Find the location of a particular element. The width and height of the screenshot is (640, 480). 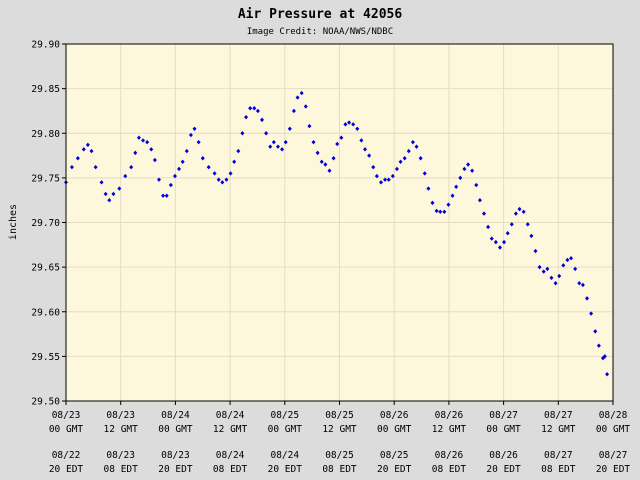

y-tick-label: 29.50 is located at coordinates (45, 402).